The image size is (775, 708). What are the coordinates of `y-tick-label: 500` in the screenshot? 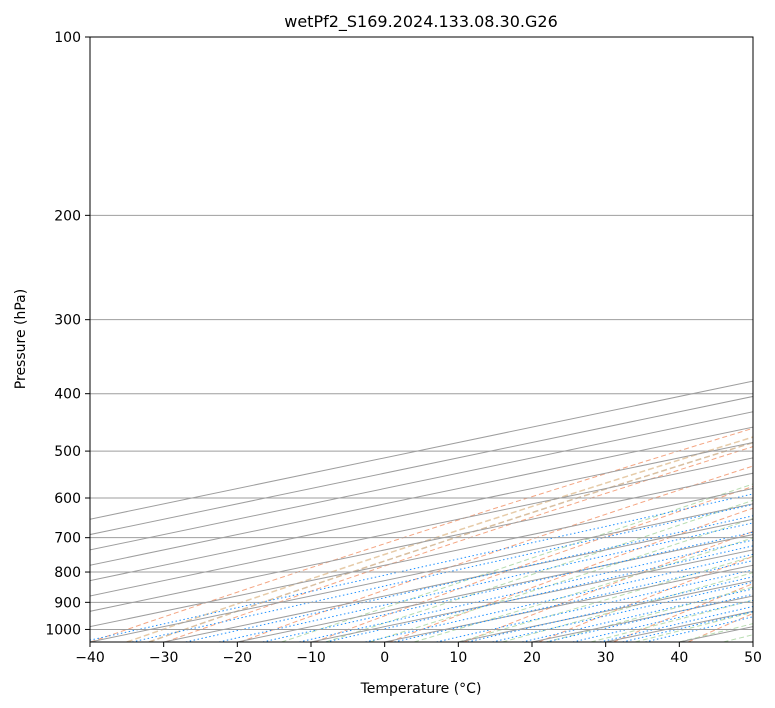 It's located at (67, 452).